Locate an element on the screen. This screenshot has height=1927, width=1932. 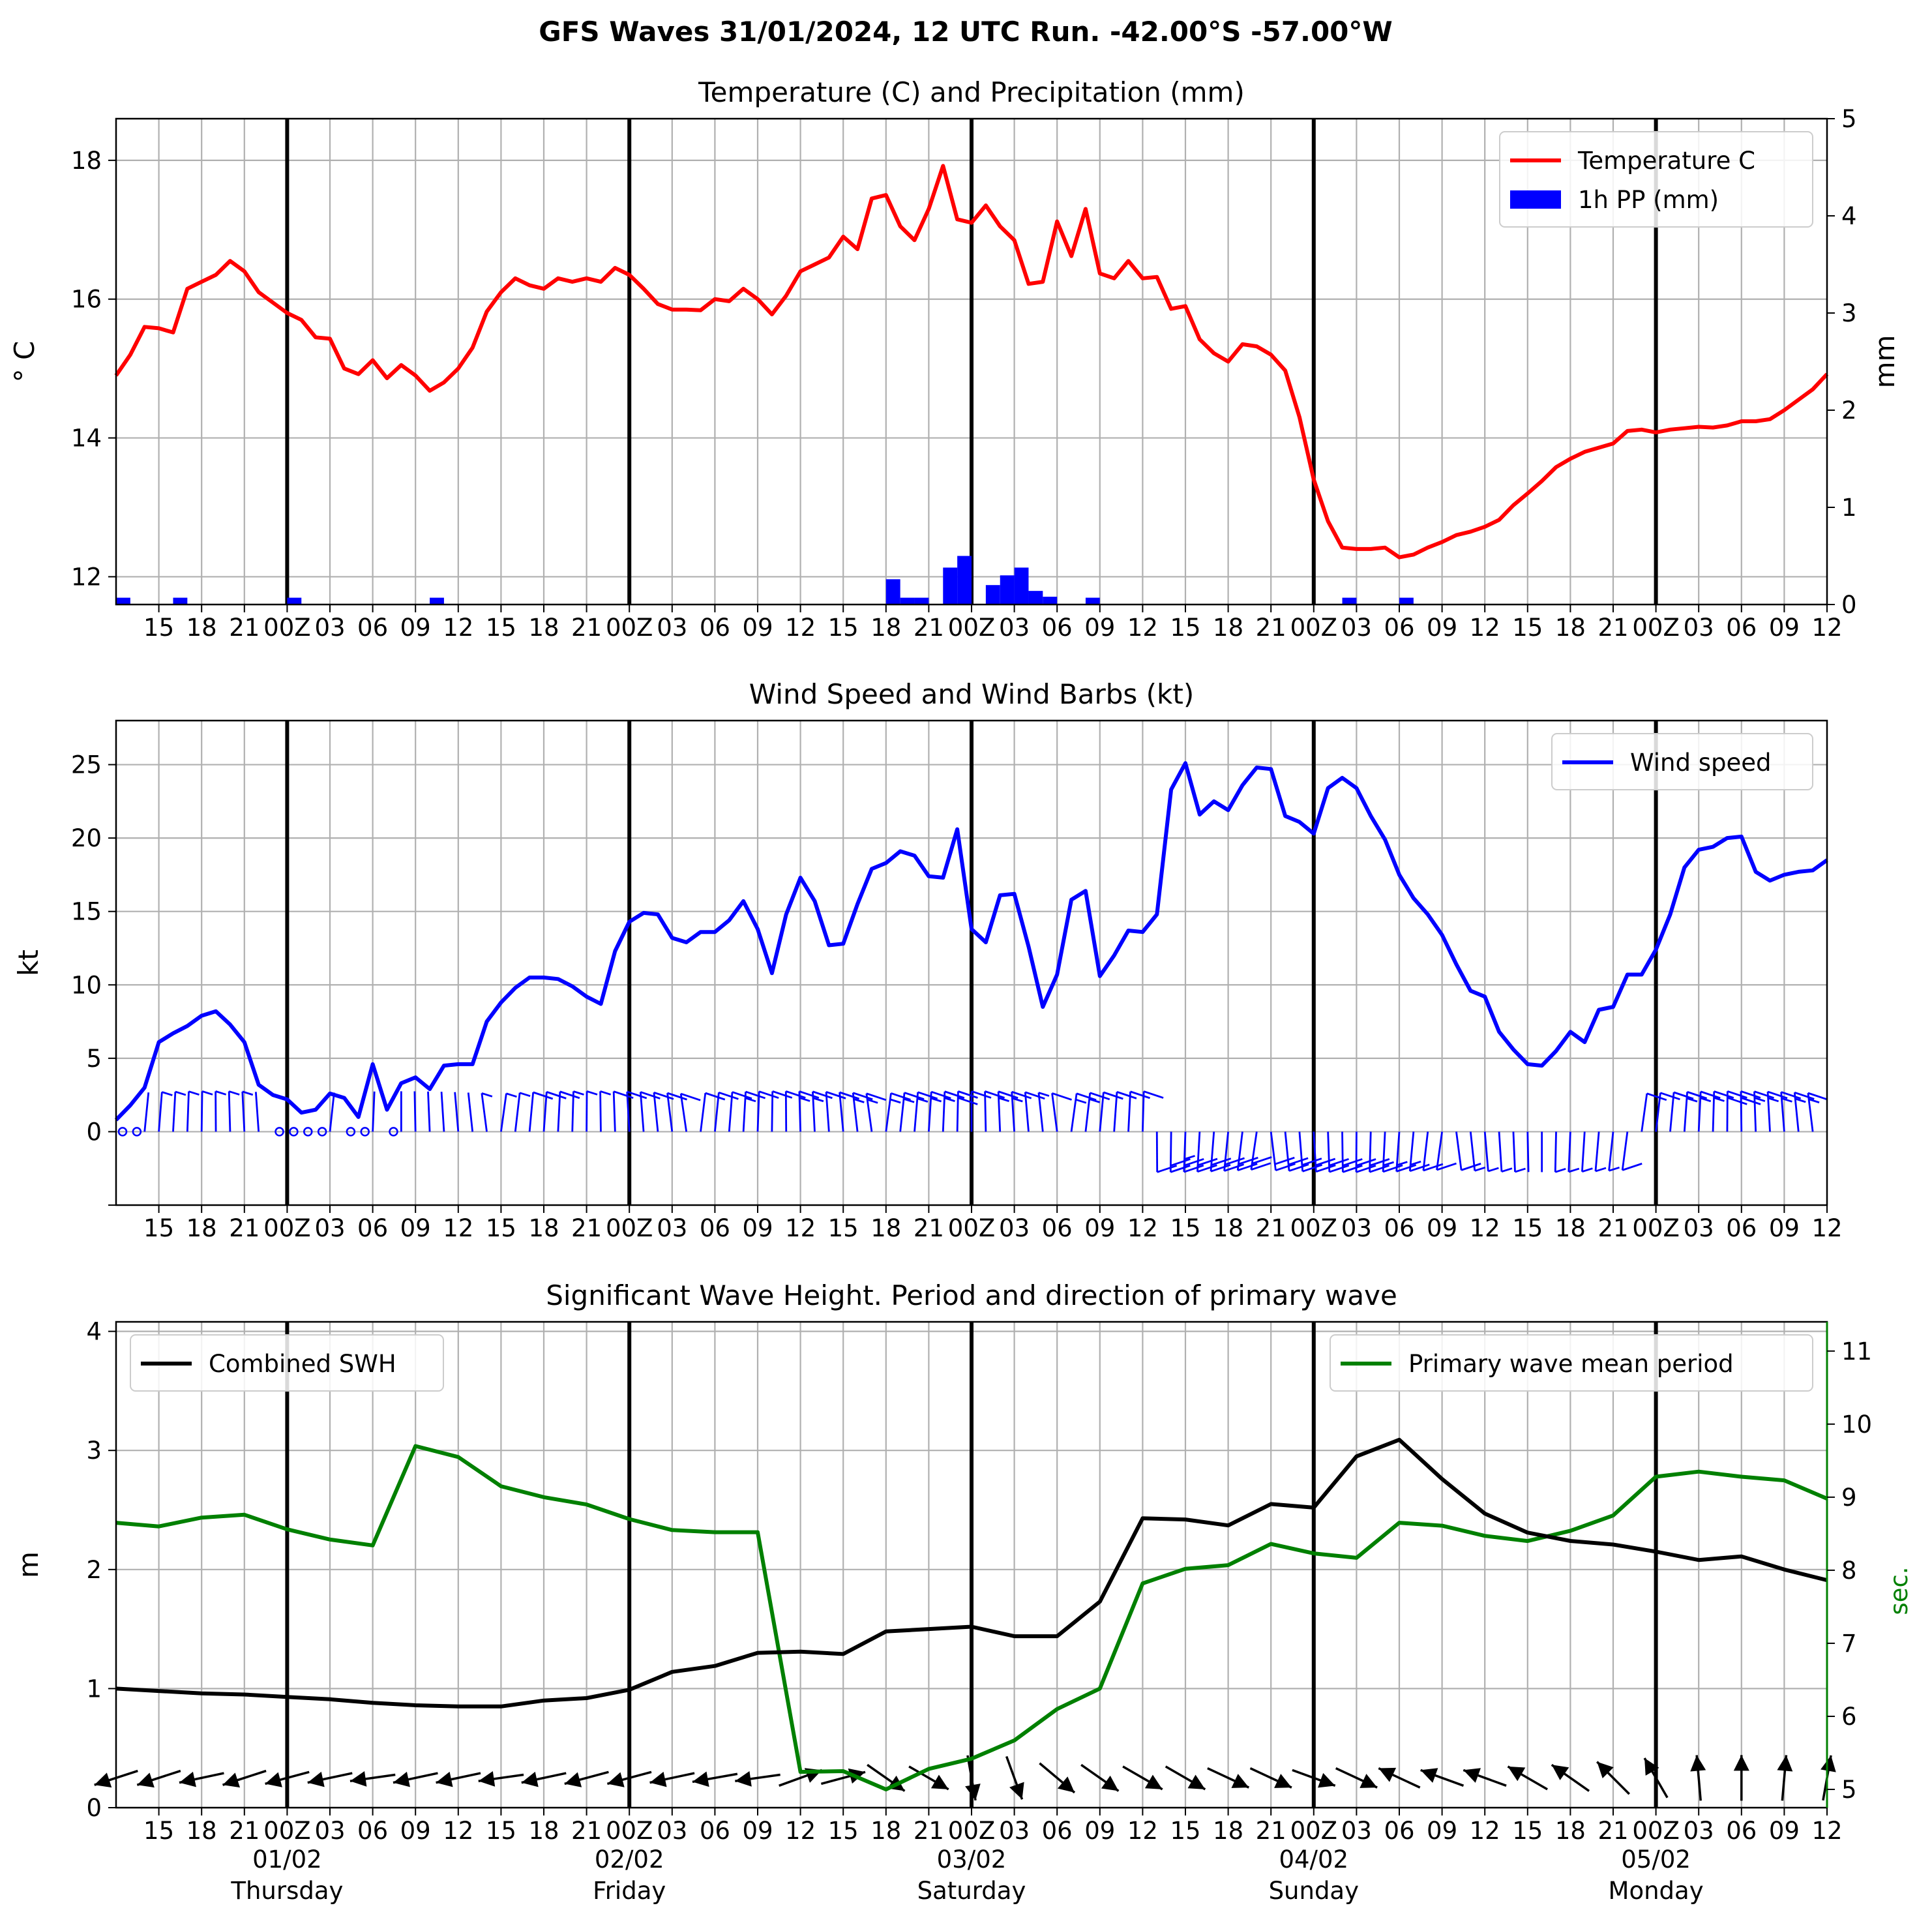
legend: Wind speed is located at coordinates (1682, 761).